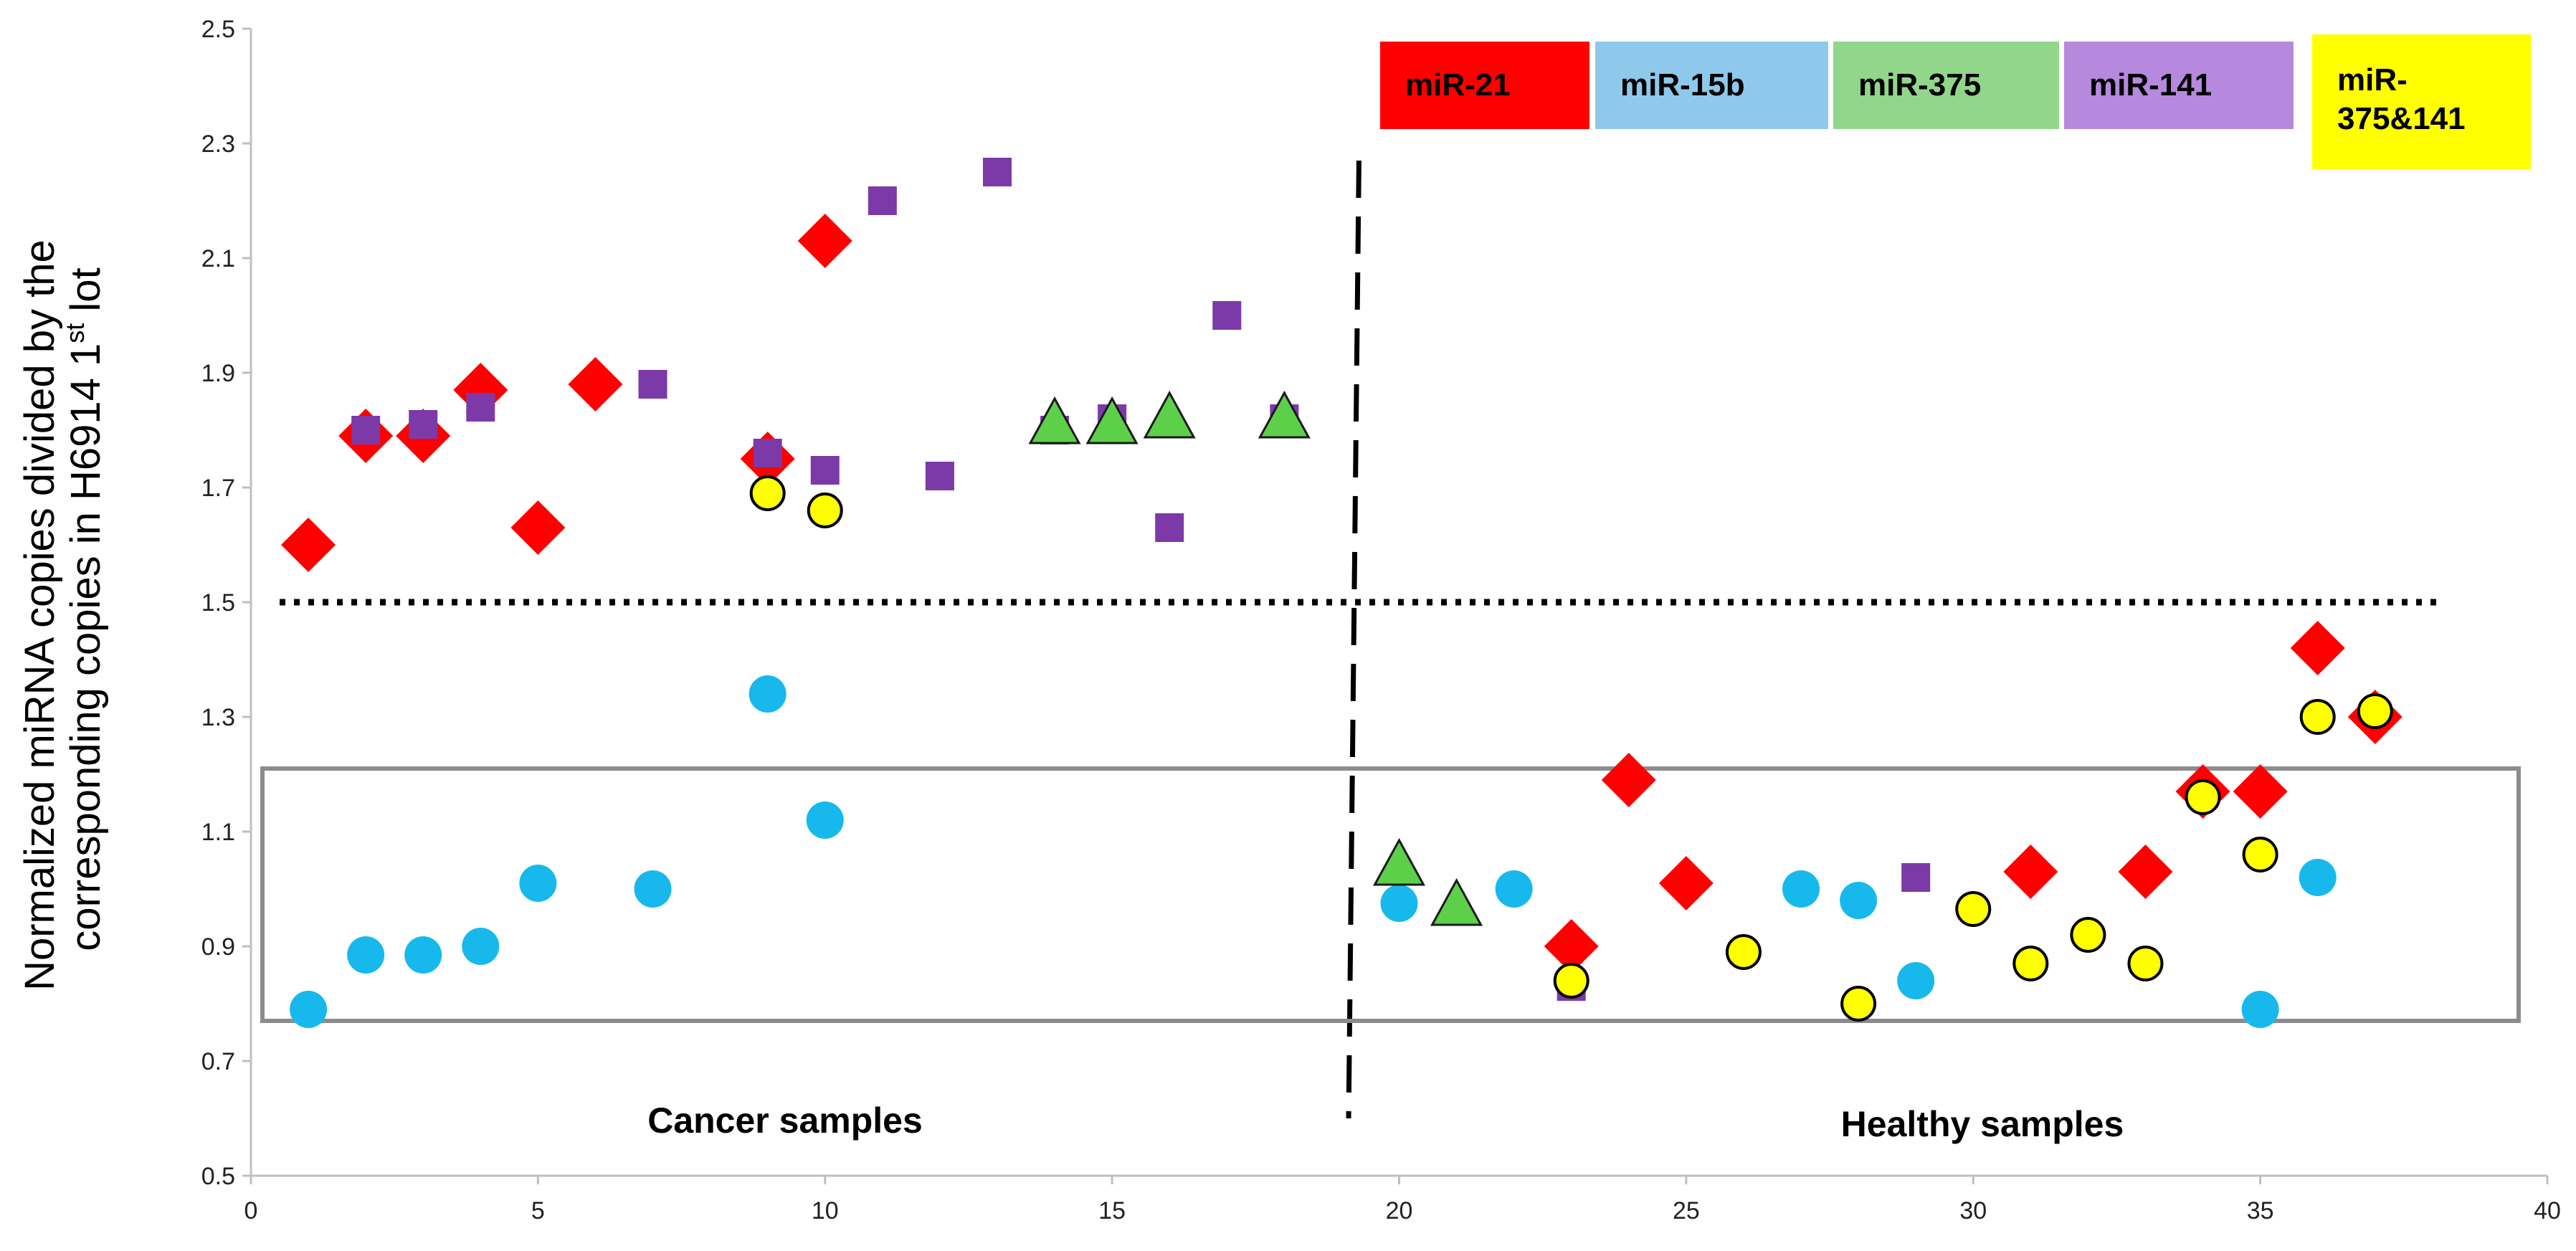  Describe the element at coordinates (218, 144) in the screenshot. I see `y-tick-label: 2.3` at that location.